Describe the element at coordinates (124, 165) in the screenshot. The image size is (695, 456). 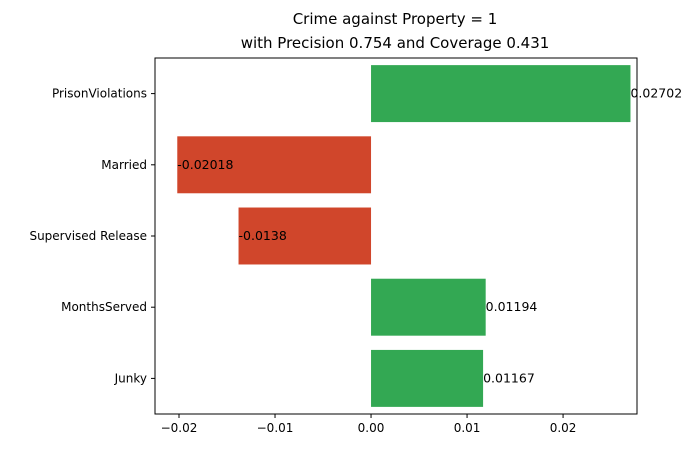
I see `y-tick-label-1: Married` at that location.